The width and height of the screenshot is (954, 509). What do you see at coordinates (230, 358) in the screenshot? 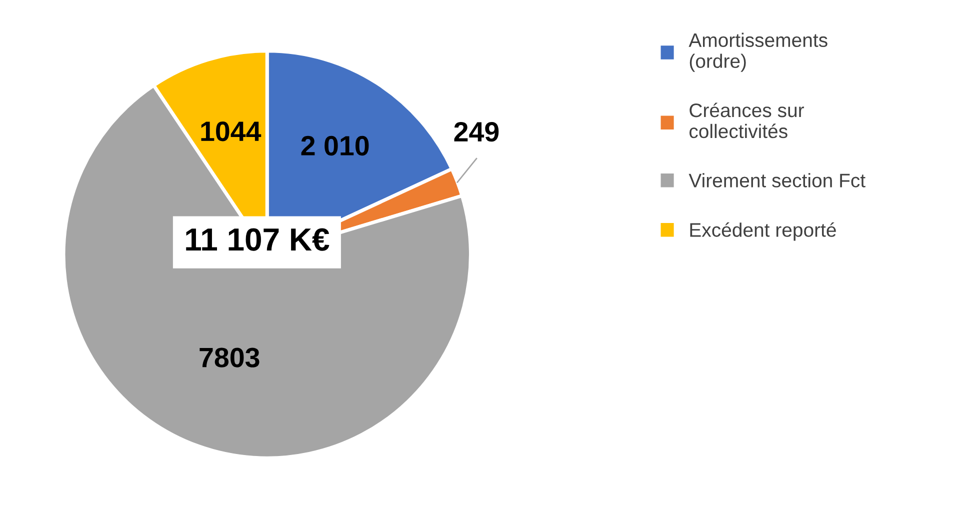
I see `data-label: 7803` at bounding box center [230, 358].